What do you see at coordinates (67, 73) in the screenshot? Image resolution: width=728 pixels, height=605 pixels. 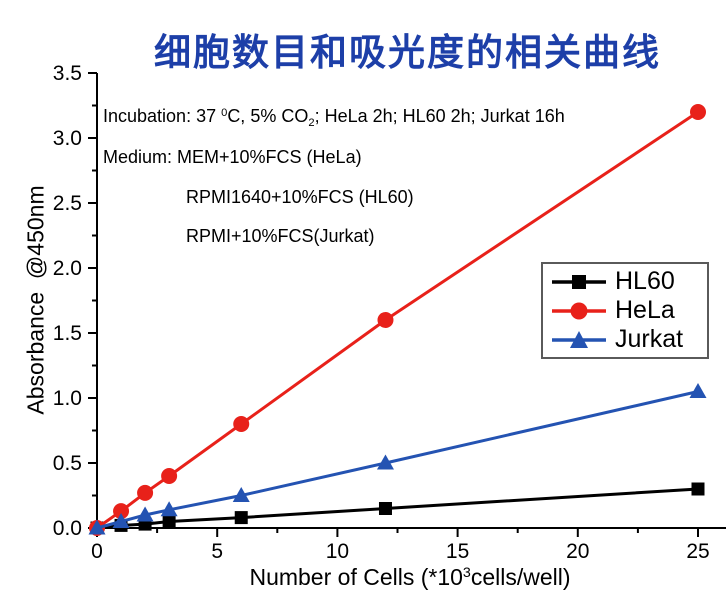 I see `y-tick-label: 3.5` at bounding box center [67, 73].